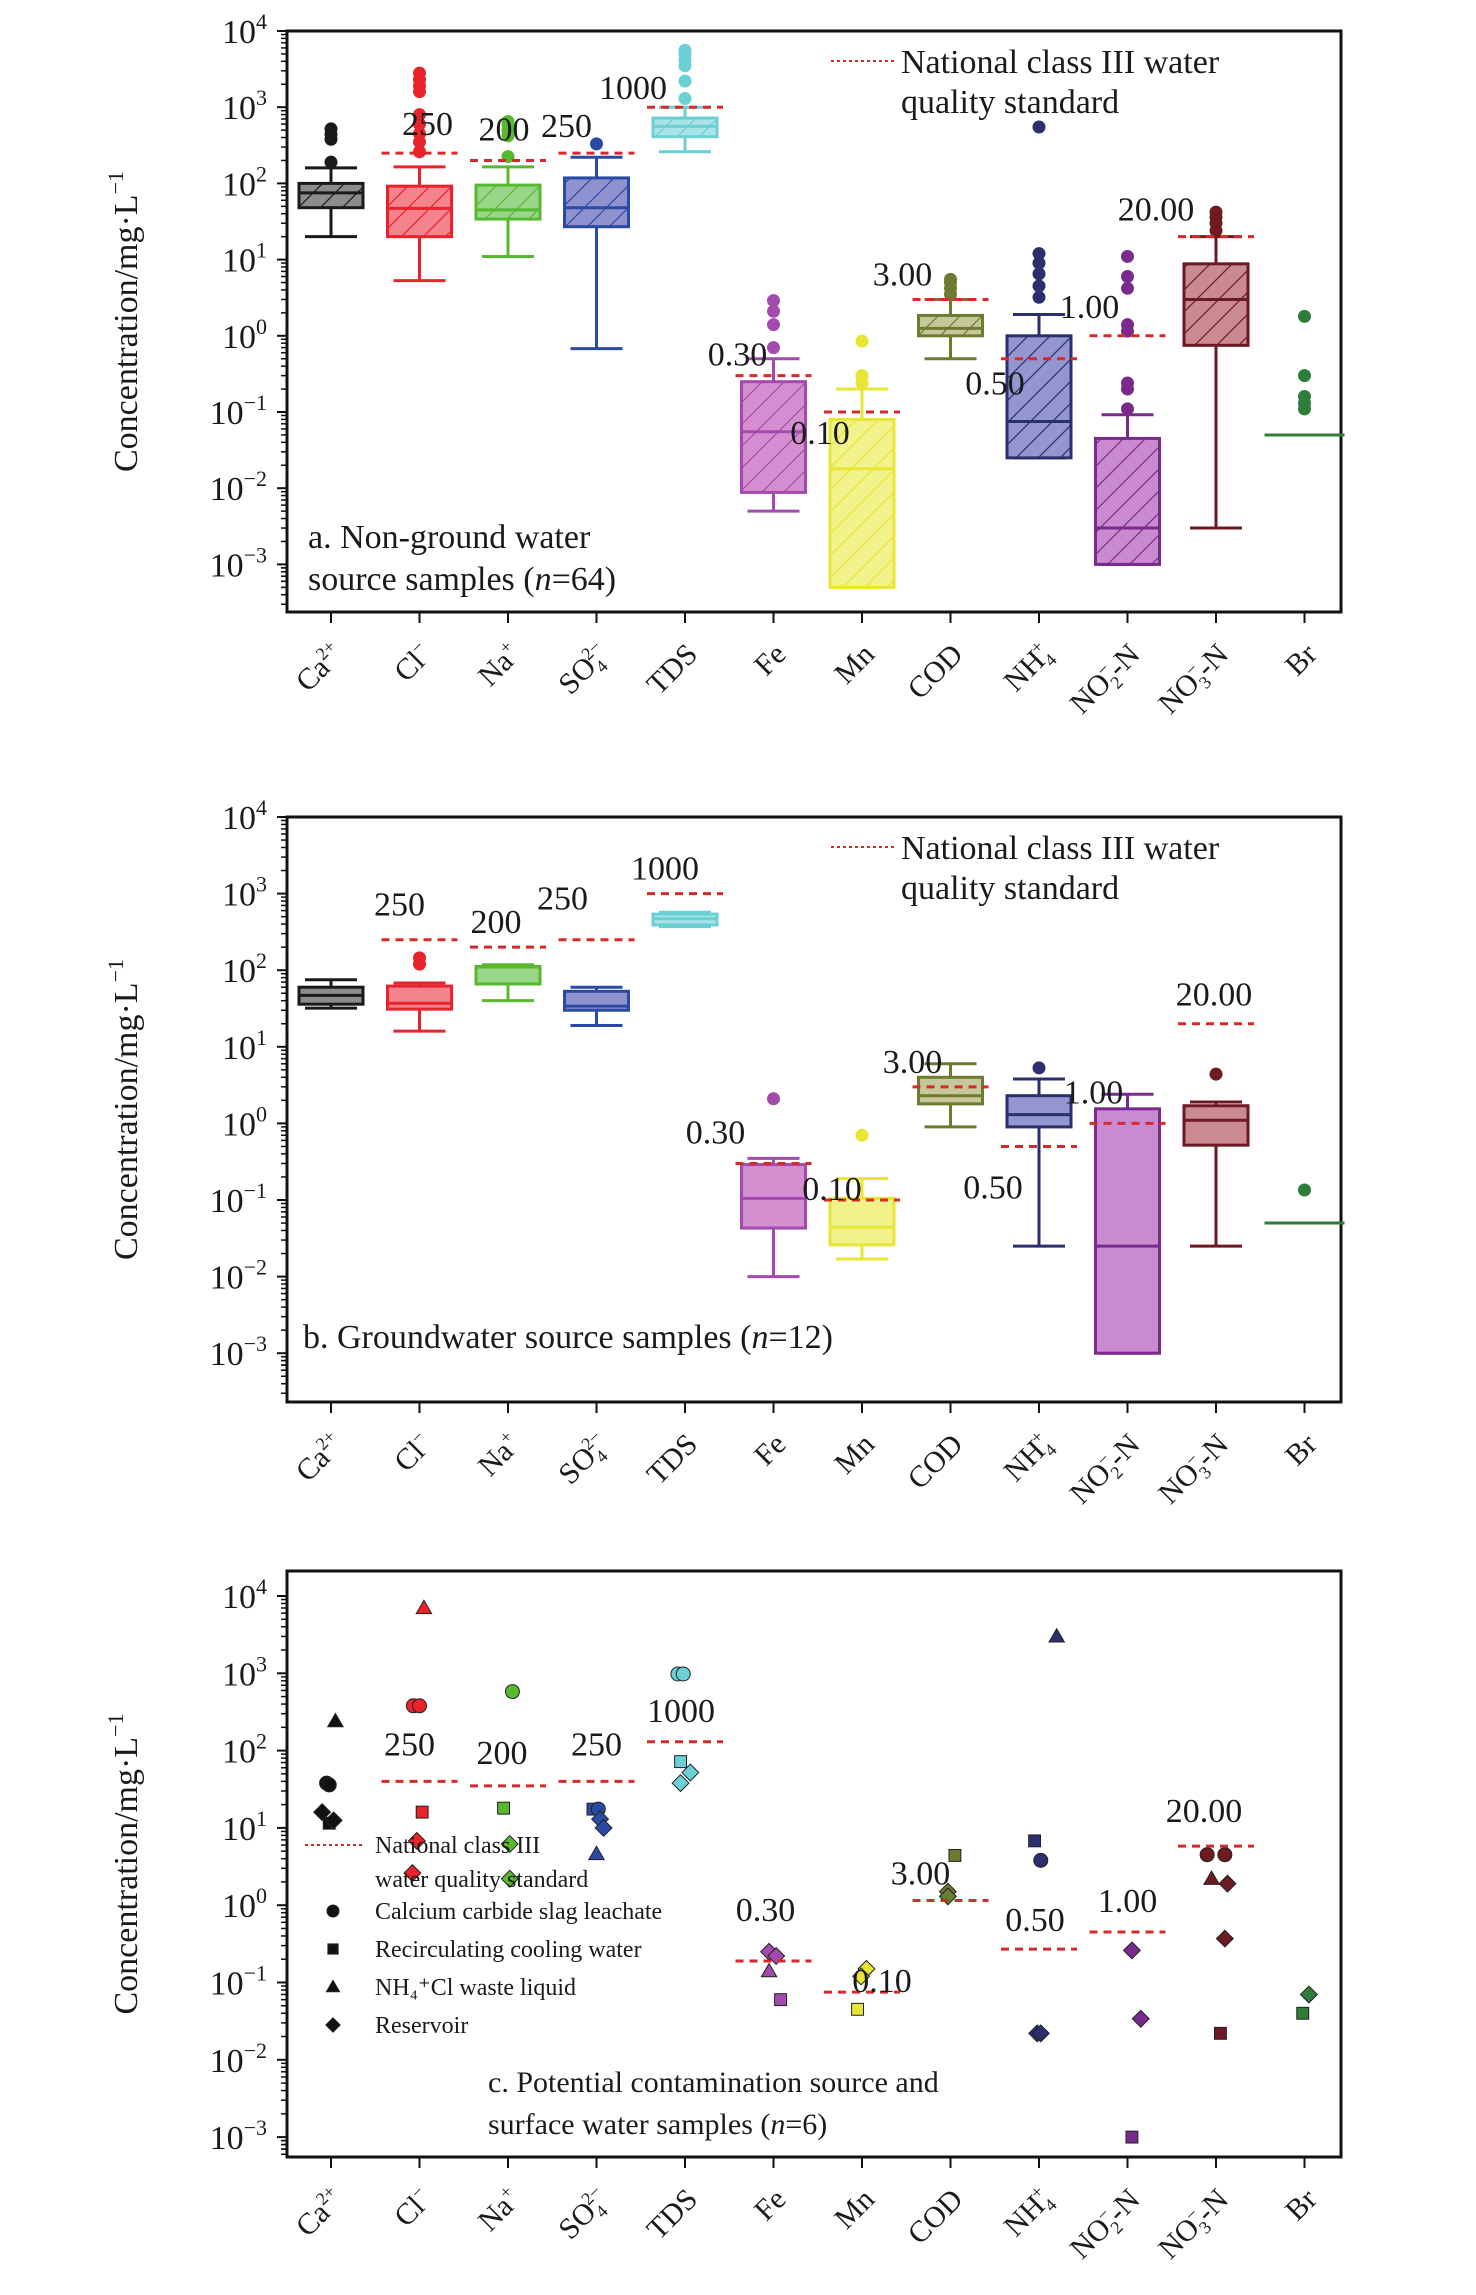 This screenshot has width=1476, height=2295. I want to click on legend-label: National class III water, so click(1060, 62).